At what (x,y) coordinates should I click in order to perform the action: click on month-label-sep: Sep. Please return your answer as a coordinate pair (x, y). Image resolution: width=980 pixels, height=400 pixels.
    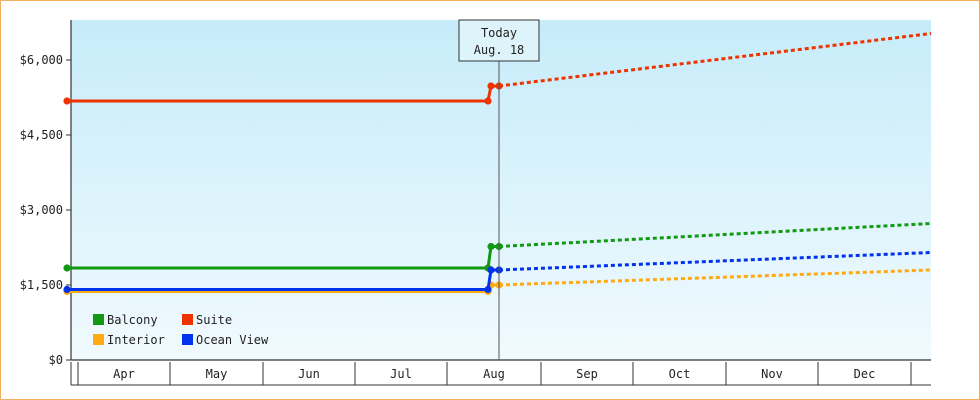
    Looking at the image, I should click on (587, 374).